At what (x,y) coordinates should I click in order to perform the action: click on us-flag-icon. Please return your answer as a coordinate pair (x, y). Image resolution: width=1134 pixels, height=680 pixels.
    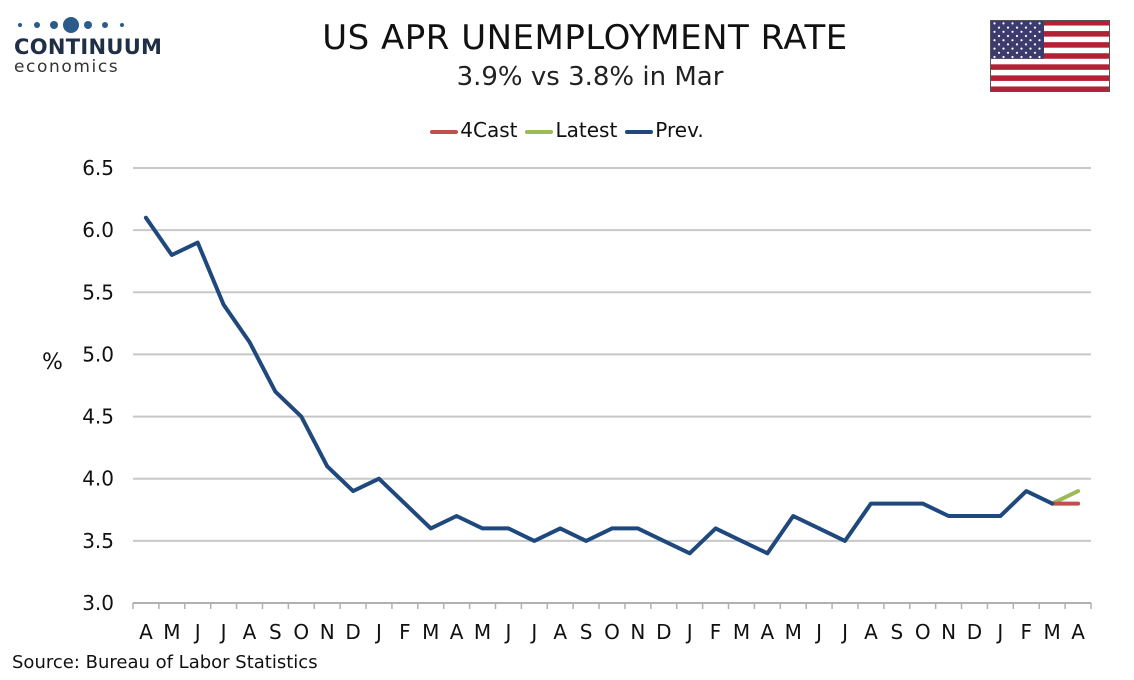
    Looking at the image, I should click on (1050, 56).